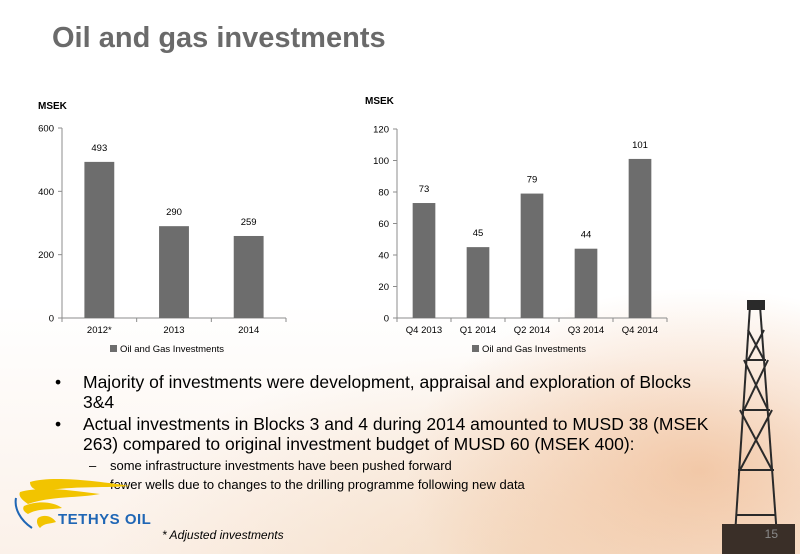 The height and width of the screenshot is (554, 800). I want to click on y-tick-label: 60, so click(383, 224).